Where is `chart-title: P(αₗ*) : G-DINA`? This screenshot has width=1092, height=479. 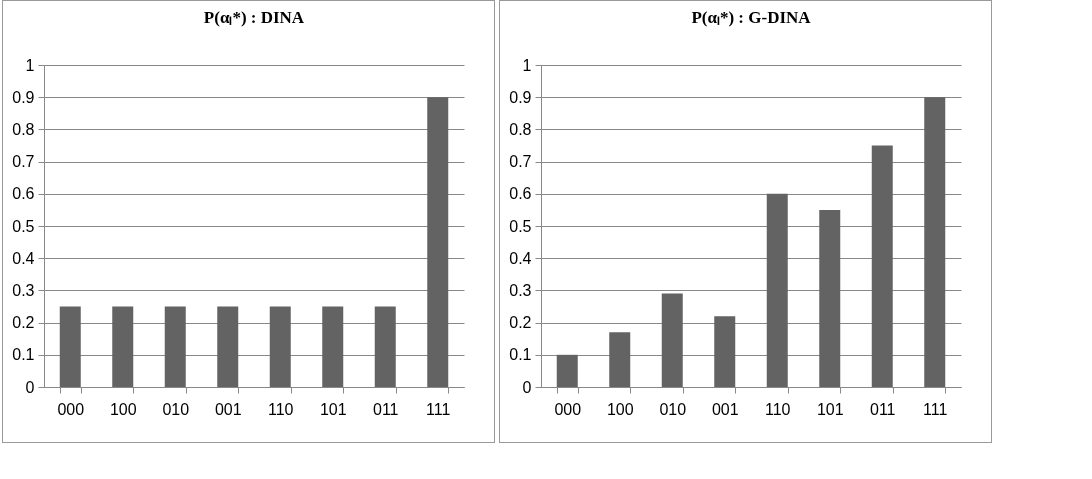
chart-title: P(αₗ*) : G-DINA is located at coordinates (751, 17).